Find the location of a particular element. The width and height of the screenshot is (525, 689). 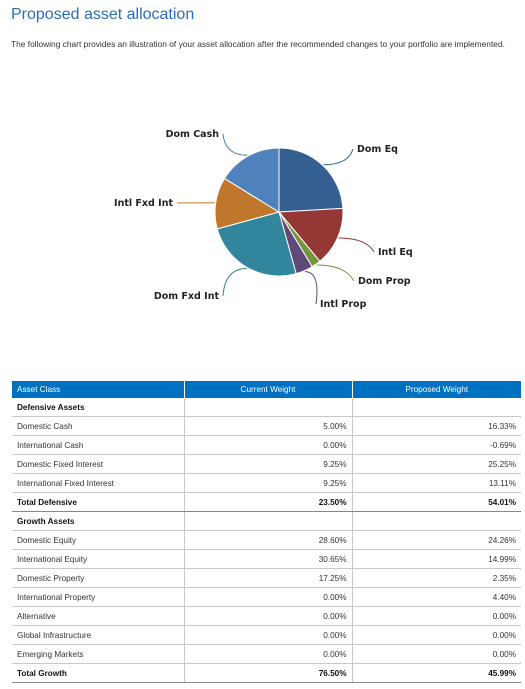

pie-label: Intl Fxd Int is located at coordinates (143, 203).